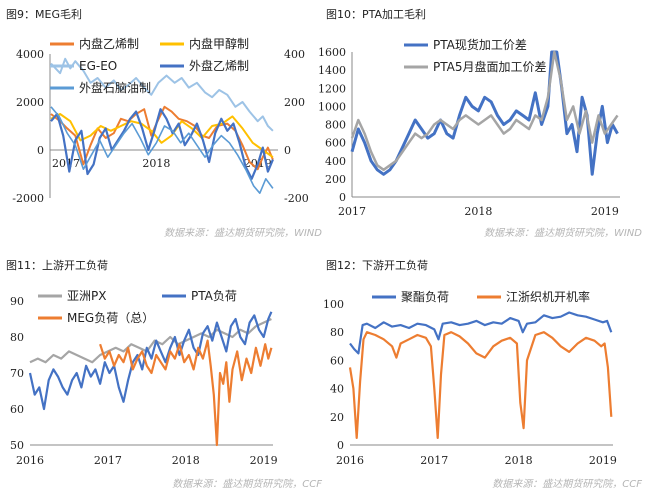  Describe the element at coordinates (17, 409) in the screenshot. I see `chart-3-y-tick-label: 60` at that location.